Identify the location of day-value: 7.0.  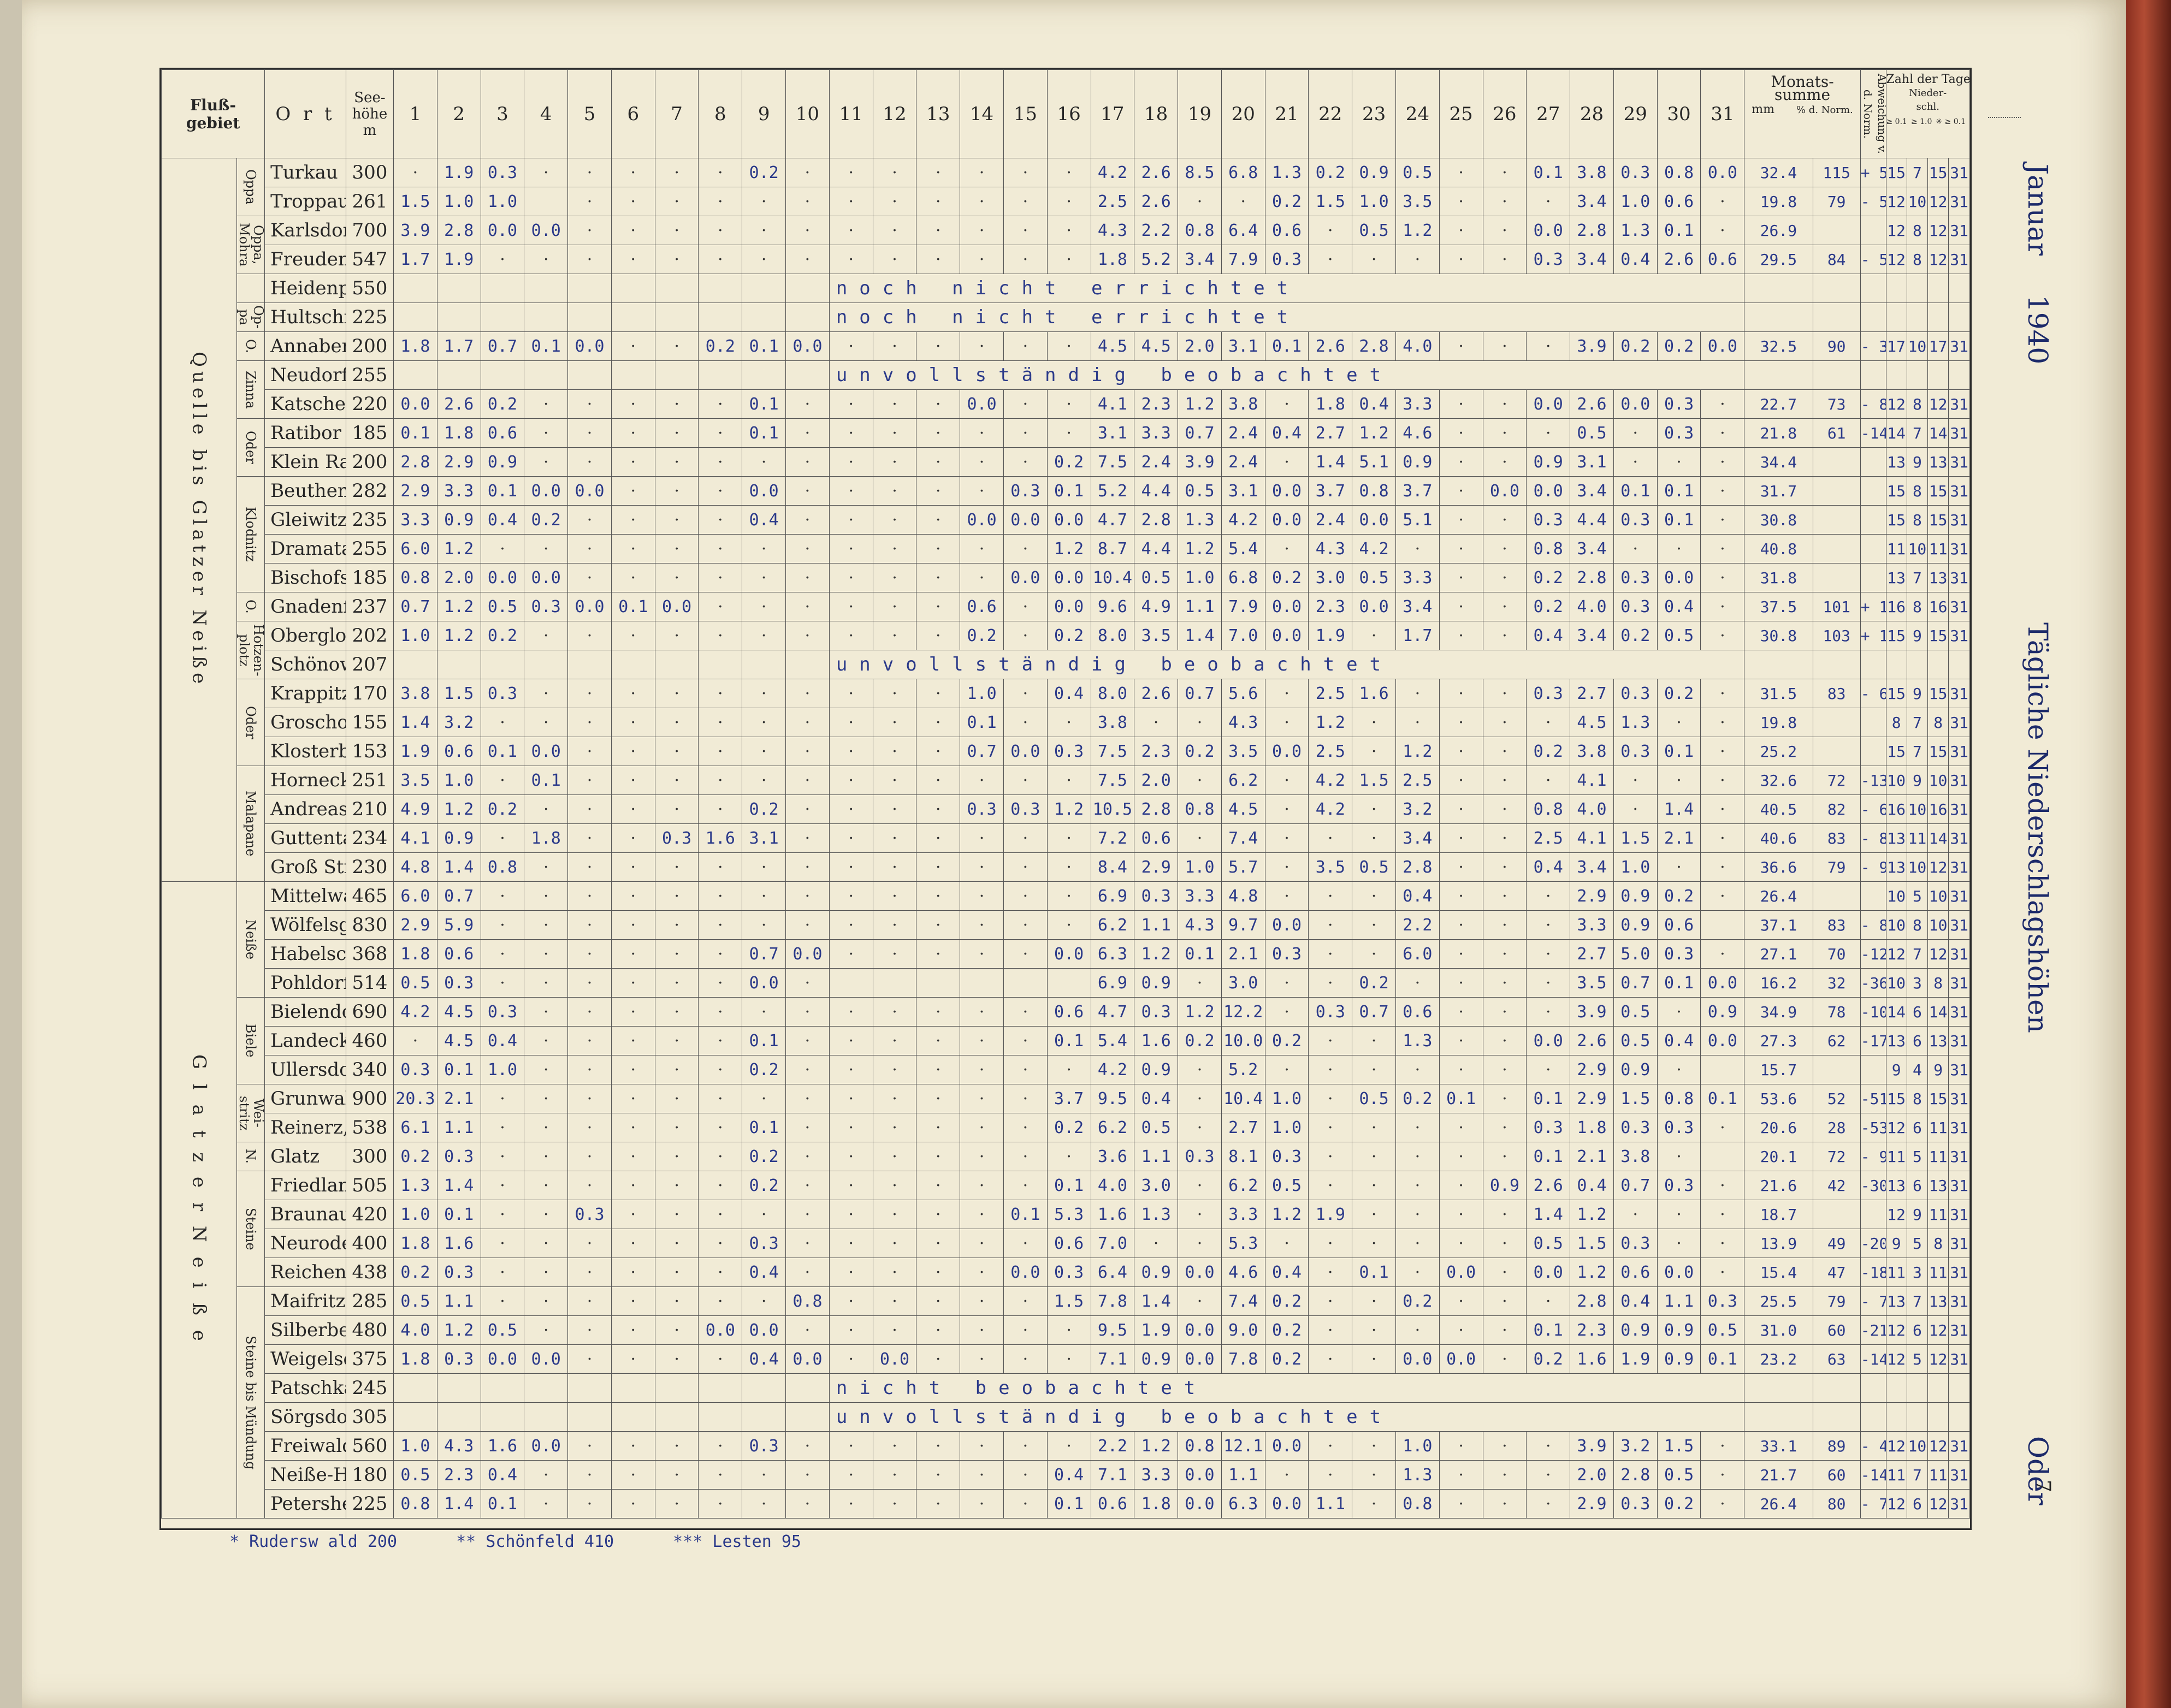
(1243, 635).